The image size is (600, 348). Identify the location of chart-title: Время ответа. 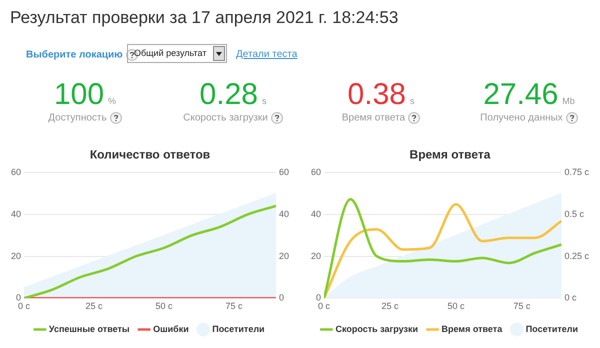
(450, 155).